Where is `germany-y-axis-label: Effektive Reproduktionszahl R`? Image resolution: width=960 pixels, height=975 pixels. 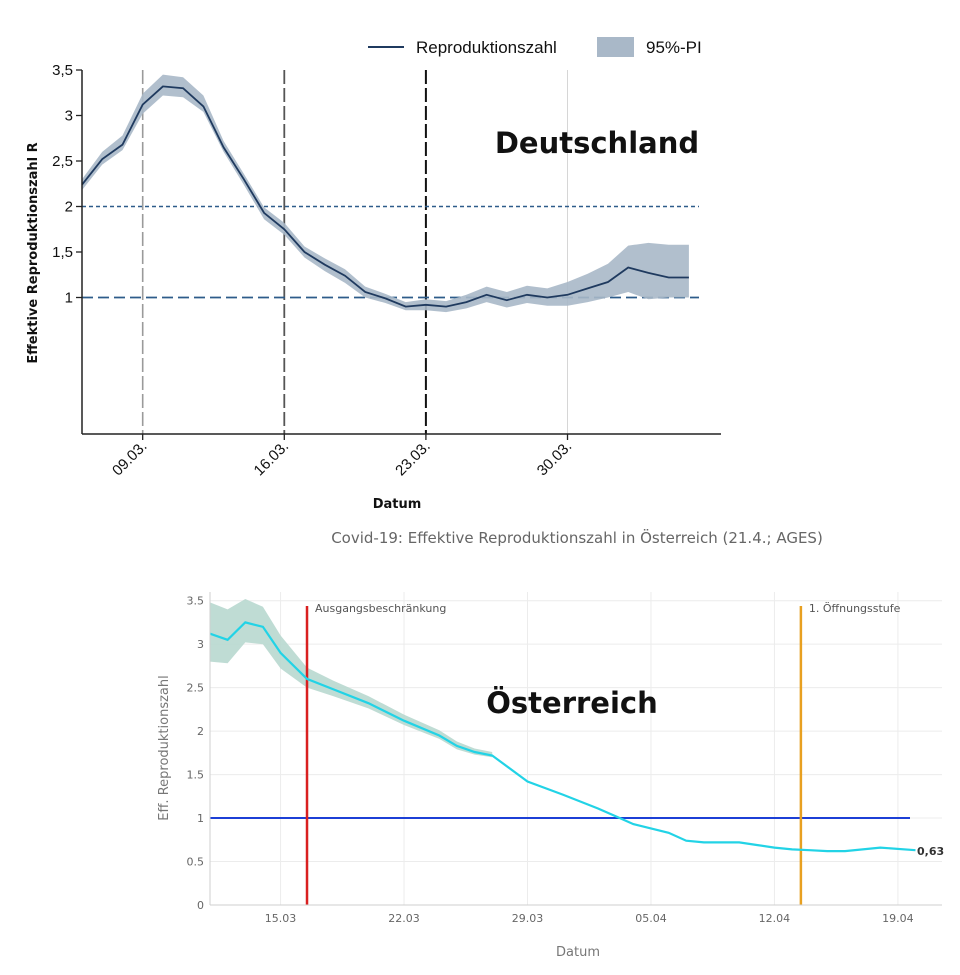 germany-y-axis-label: Effektive Reproduktionszahl R is located at coordinates (33, 252).